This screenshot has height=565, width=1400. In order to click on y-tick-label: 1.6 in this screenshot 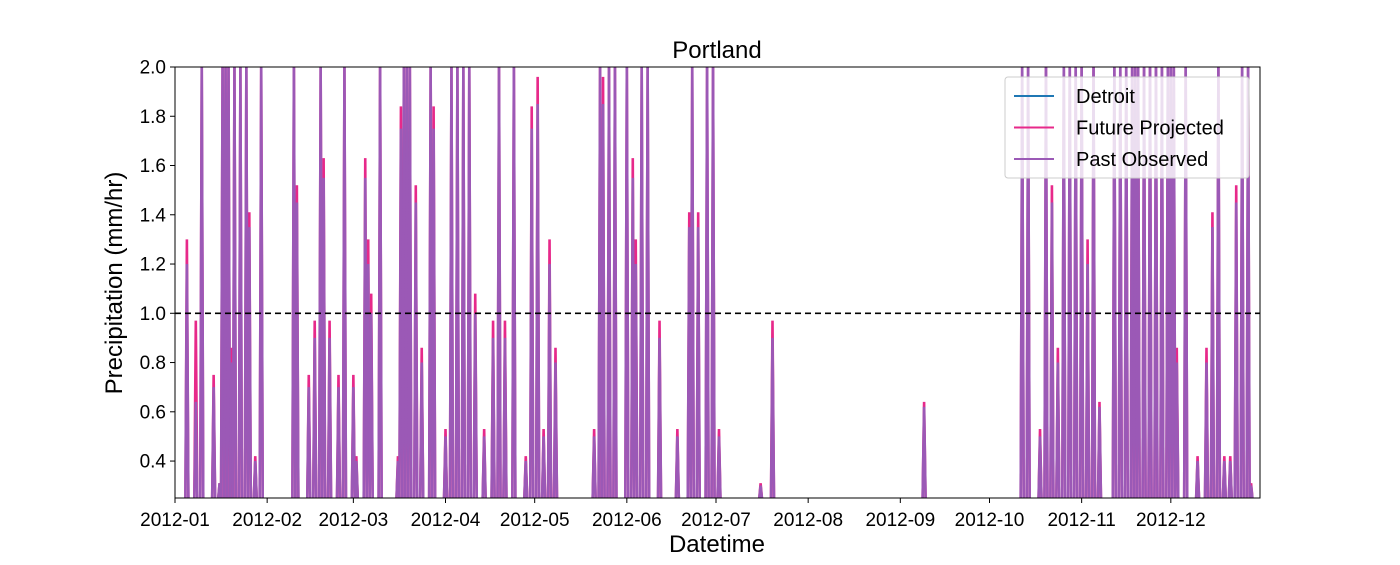, I will do `click(153, 166)`.